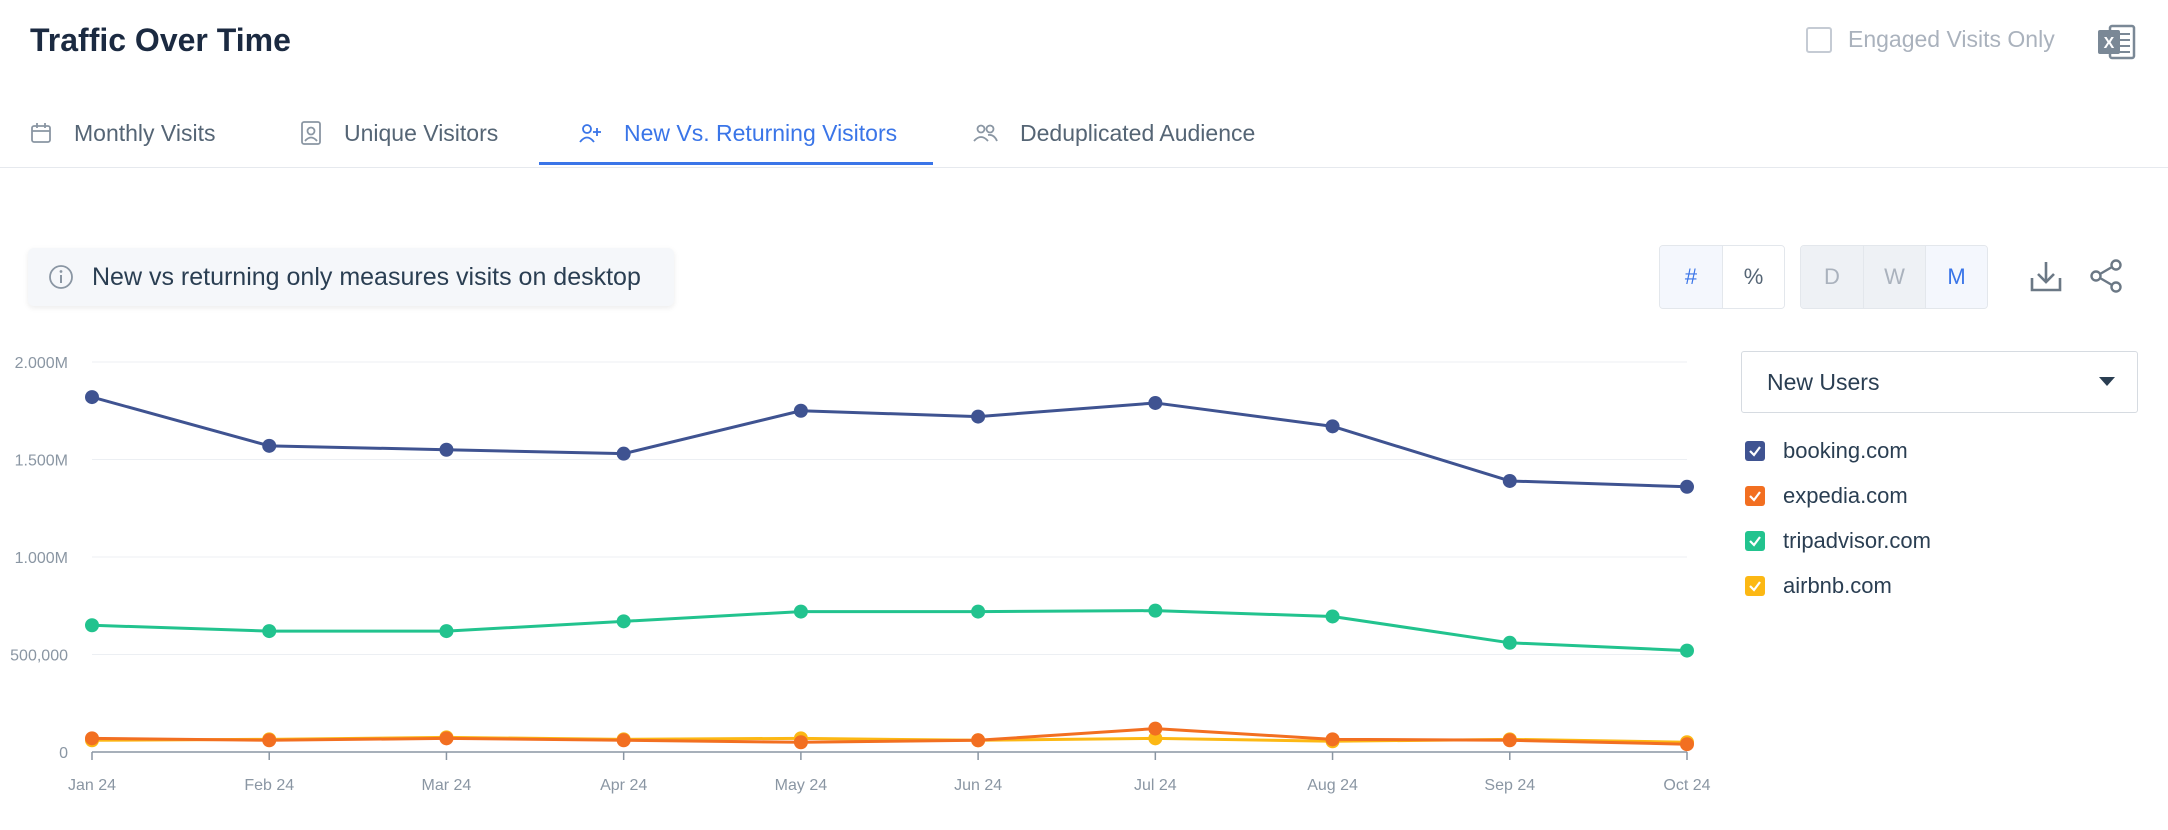  I want to click on legend-item-tripadvisor: tripadvisor.com, so click(1838, 540).